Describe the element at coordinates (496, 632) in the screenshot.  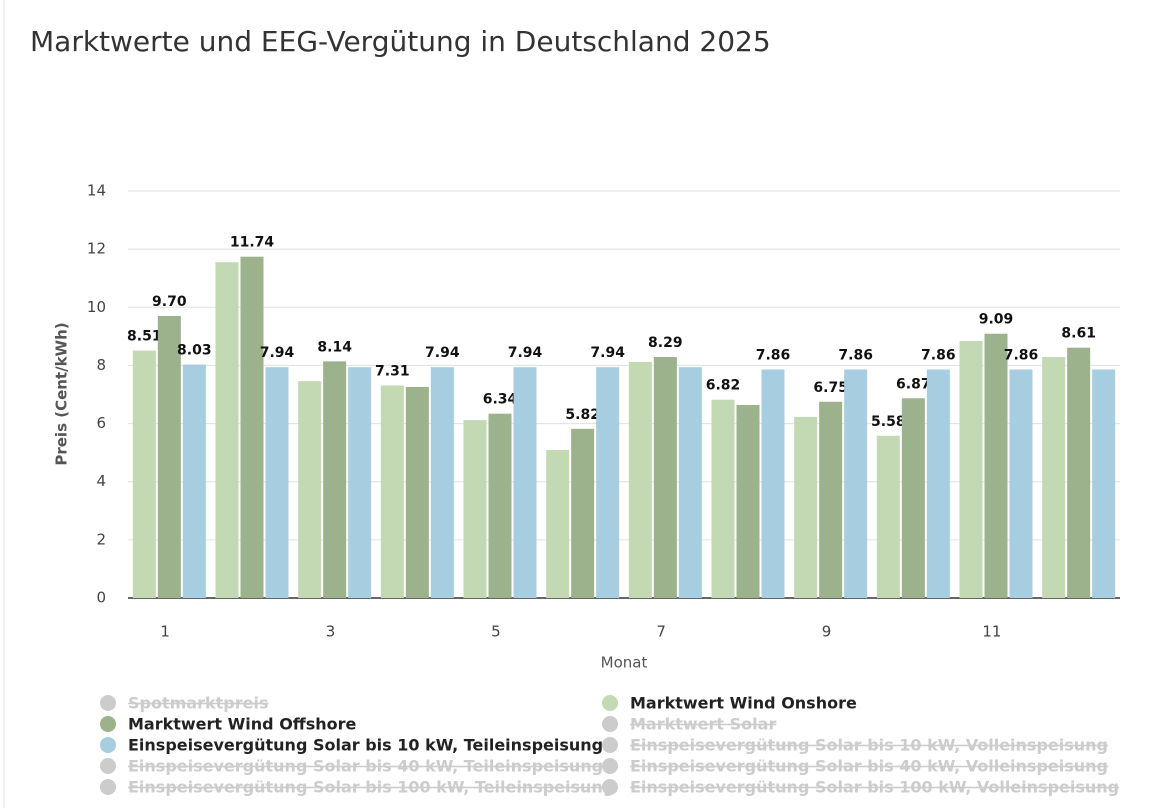
I see `x-tick-label: 5` at that location.